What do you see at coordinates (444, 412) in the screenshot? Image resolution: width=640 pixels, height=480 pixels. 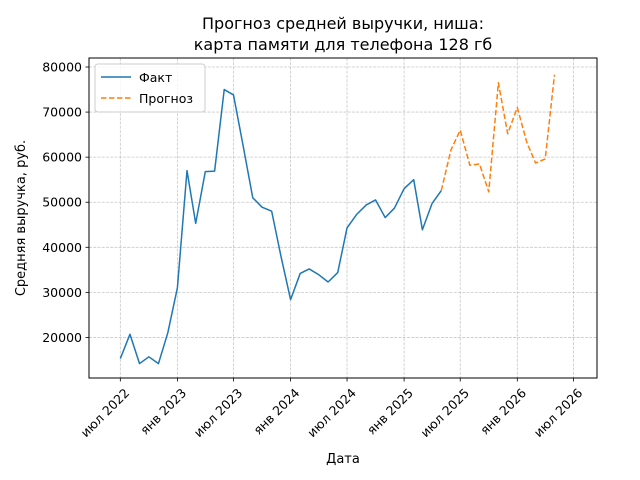 I see `x-tick-label: июл 2025` at bounding box center [444, 412].